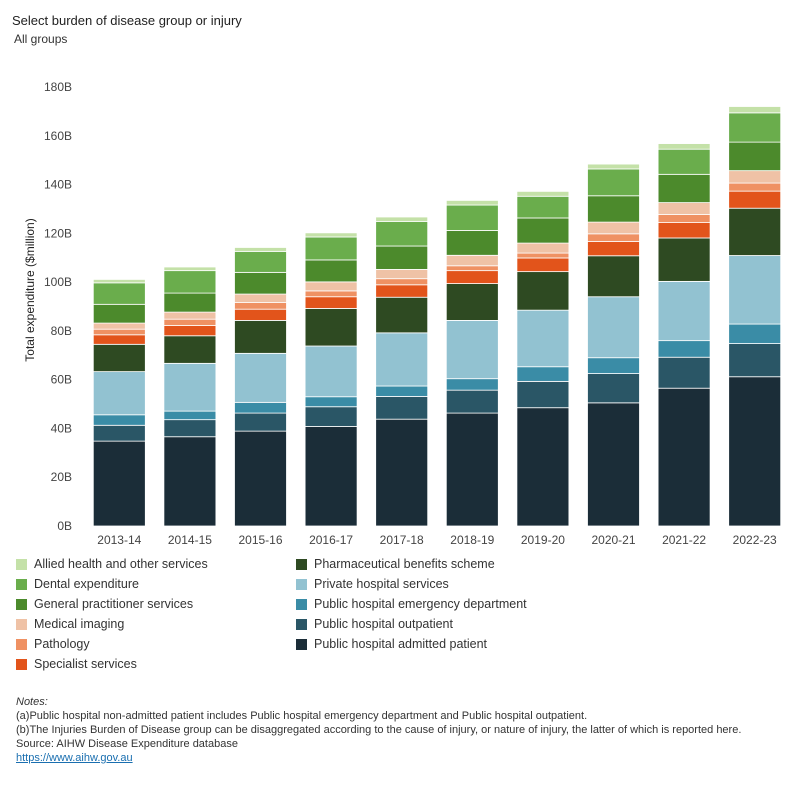  What do you see at coordinates (372, 584) in the screenshot?
I see `legend-item: Private hospital services` at bounding box center [372, 584].